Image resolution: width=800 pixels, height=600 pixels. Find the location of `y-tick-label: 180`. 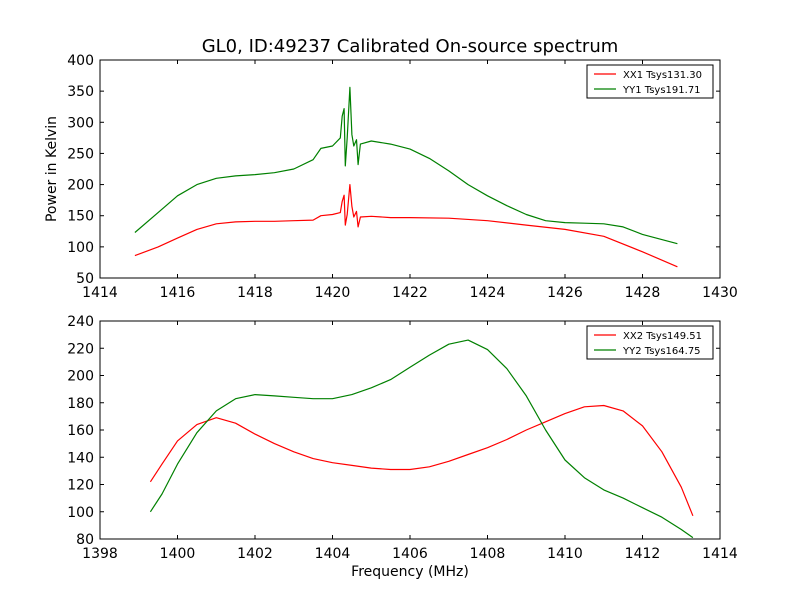

y-tick-label: 180 is located at coordinates (80, 404).